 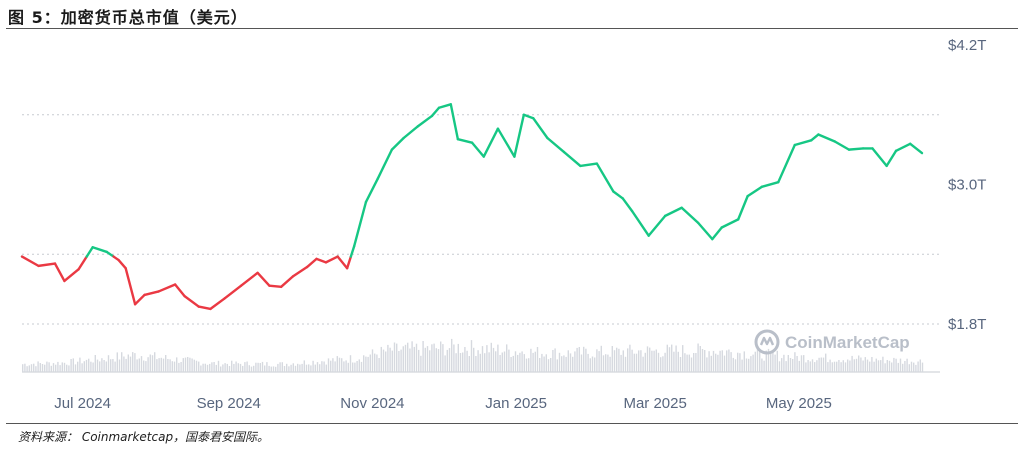 I want to click on x-tick-label: Nov 2024, so click(x=372, y=403).